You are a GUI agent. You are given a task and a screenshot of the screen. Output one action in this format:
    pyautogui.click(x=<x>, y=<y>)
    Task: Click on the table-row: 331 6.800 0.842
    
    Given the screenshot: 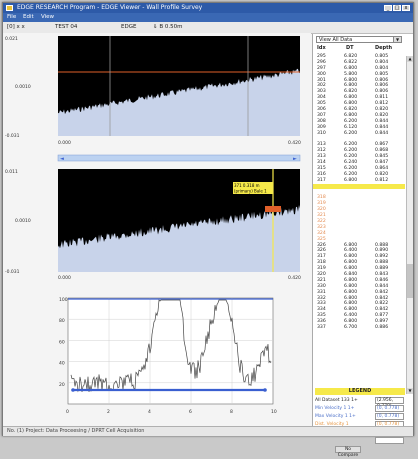 What is the action you would take?
    pyautogui.click(x=359, y=293)
    